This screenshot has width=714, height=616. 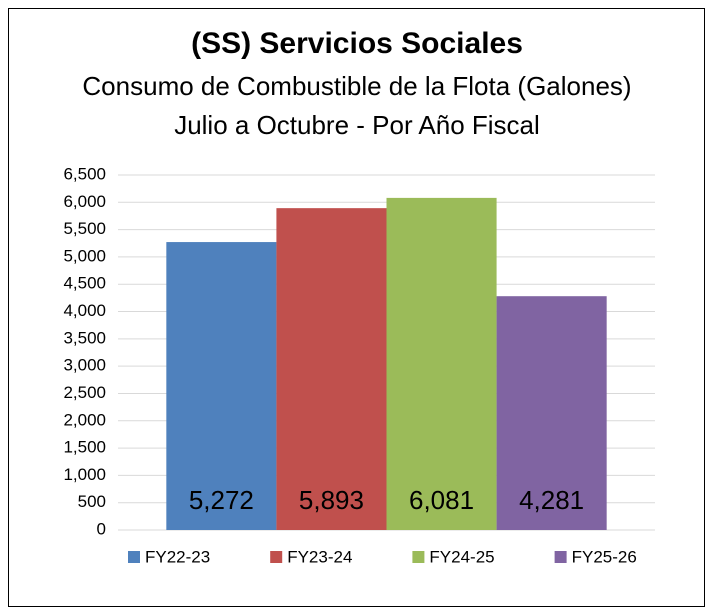 What do you see at coordinates (357, 43) in the screenshot?
I see `chart-title: (SS) Servicios Sociales` at bounding box center [357, 43].